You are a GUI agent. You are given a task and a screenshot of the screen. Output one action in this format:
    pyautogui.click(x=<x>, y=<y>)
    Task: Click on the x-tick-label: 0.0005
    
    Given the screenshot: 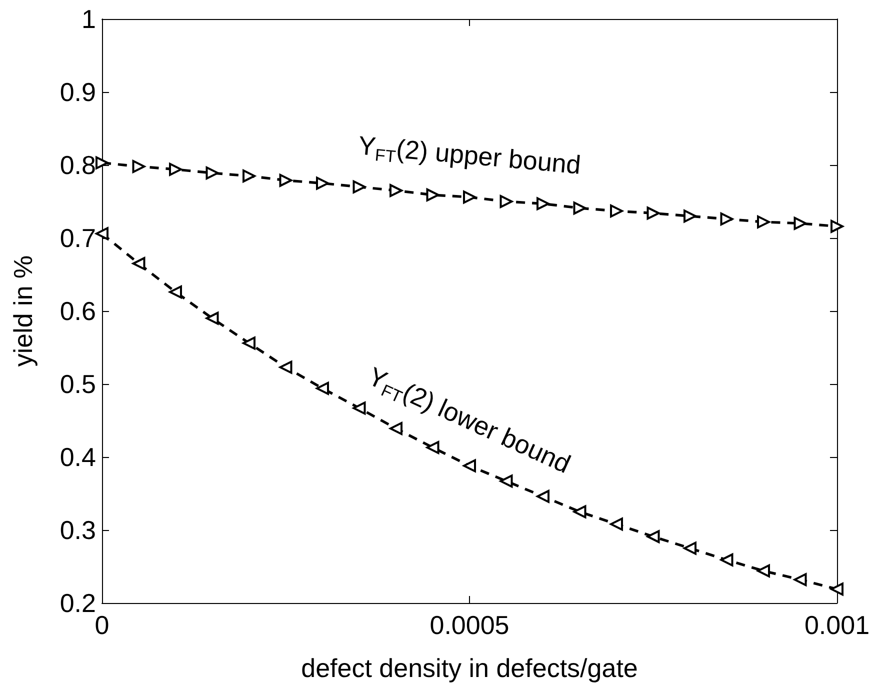 What is the action you would take?
    pyautogui.click(x=470, y=625)
    